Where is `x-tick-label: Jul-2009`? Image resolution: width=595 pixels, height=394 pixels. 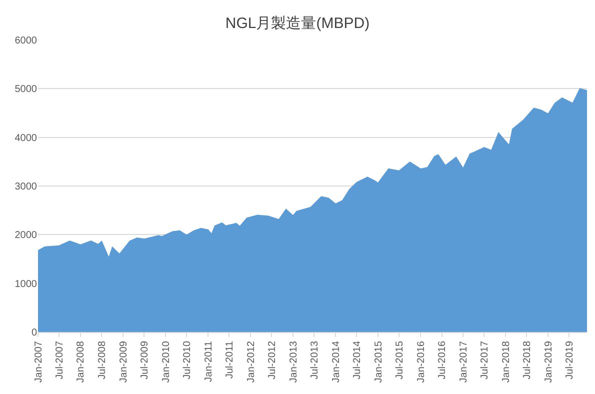 x-tick-label: Jul-2009 is located at coordinates (144, 360).